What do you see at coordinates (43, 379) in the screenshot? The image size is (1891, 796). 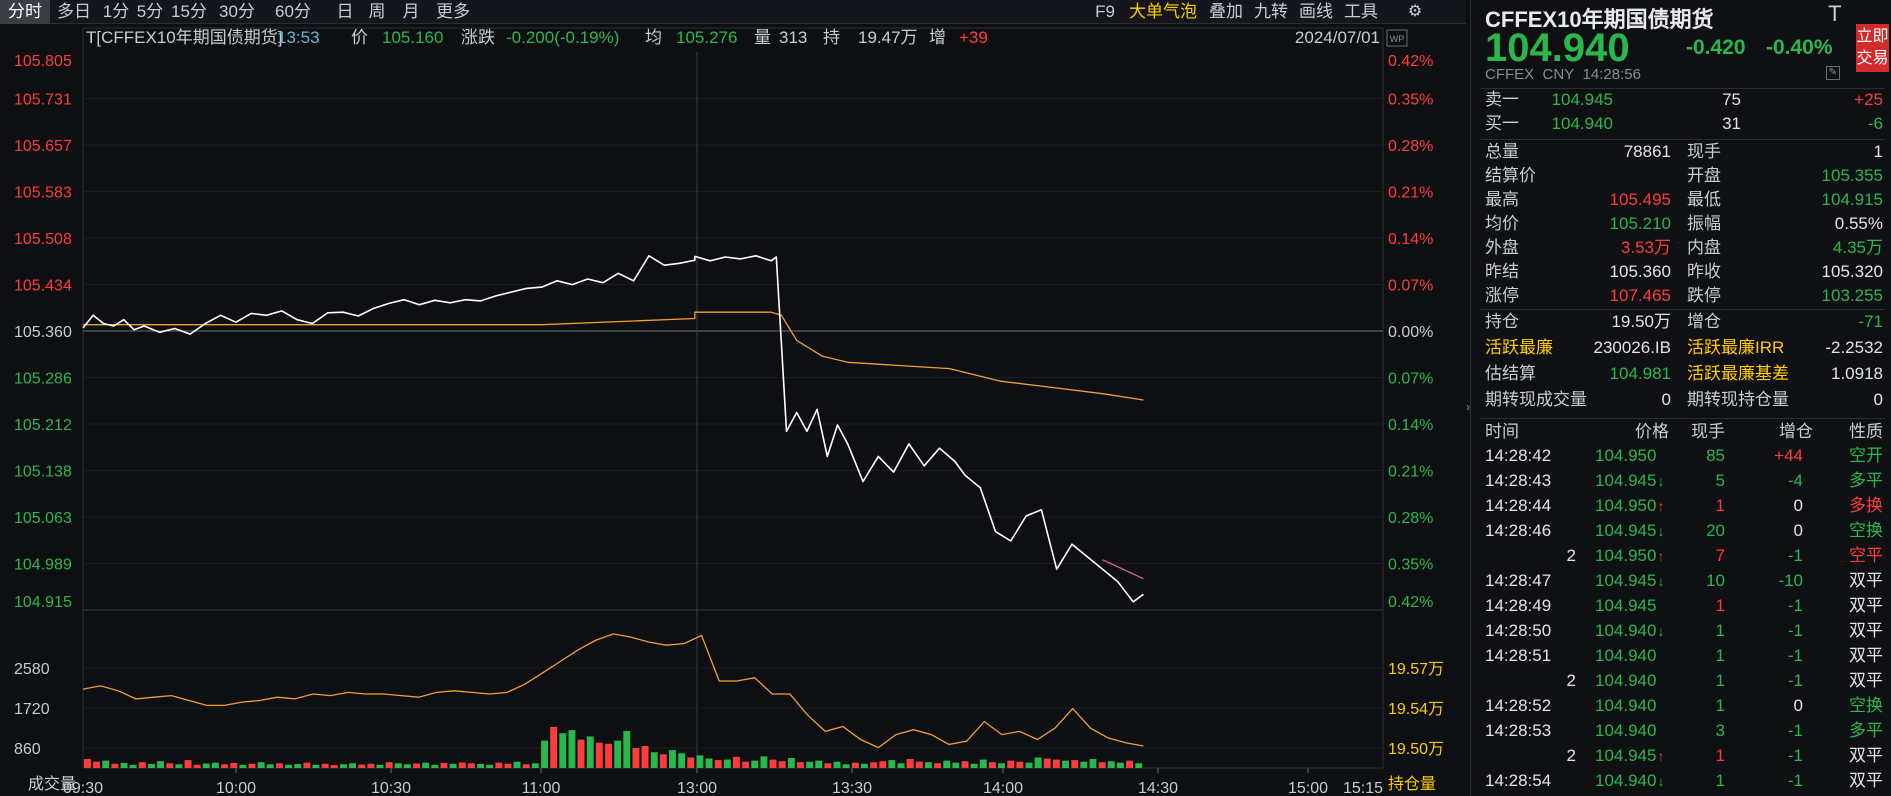 I see `price-tick-label: 105.286` at bounding box center [43, 379].